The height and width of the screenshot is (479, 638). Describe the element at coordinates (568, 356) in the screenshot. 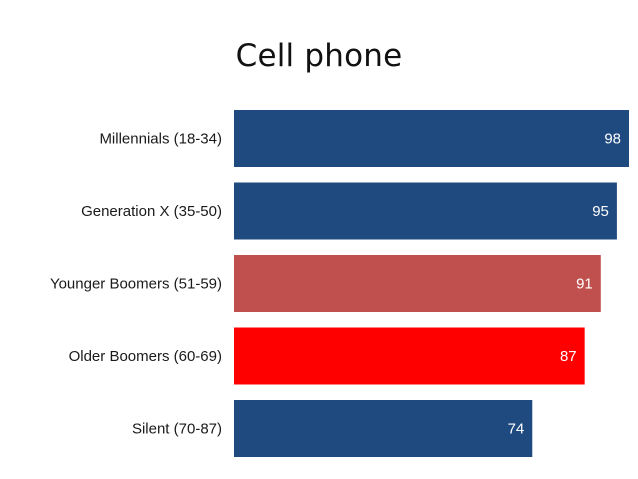

I see `value-label-3: 87` at that location.